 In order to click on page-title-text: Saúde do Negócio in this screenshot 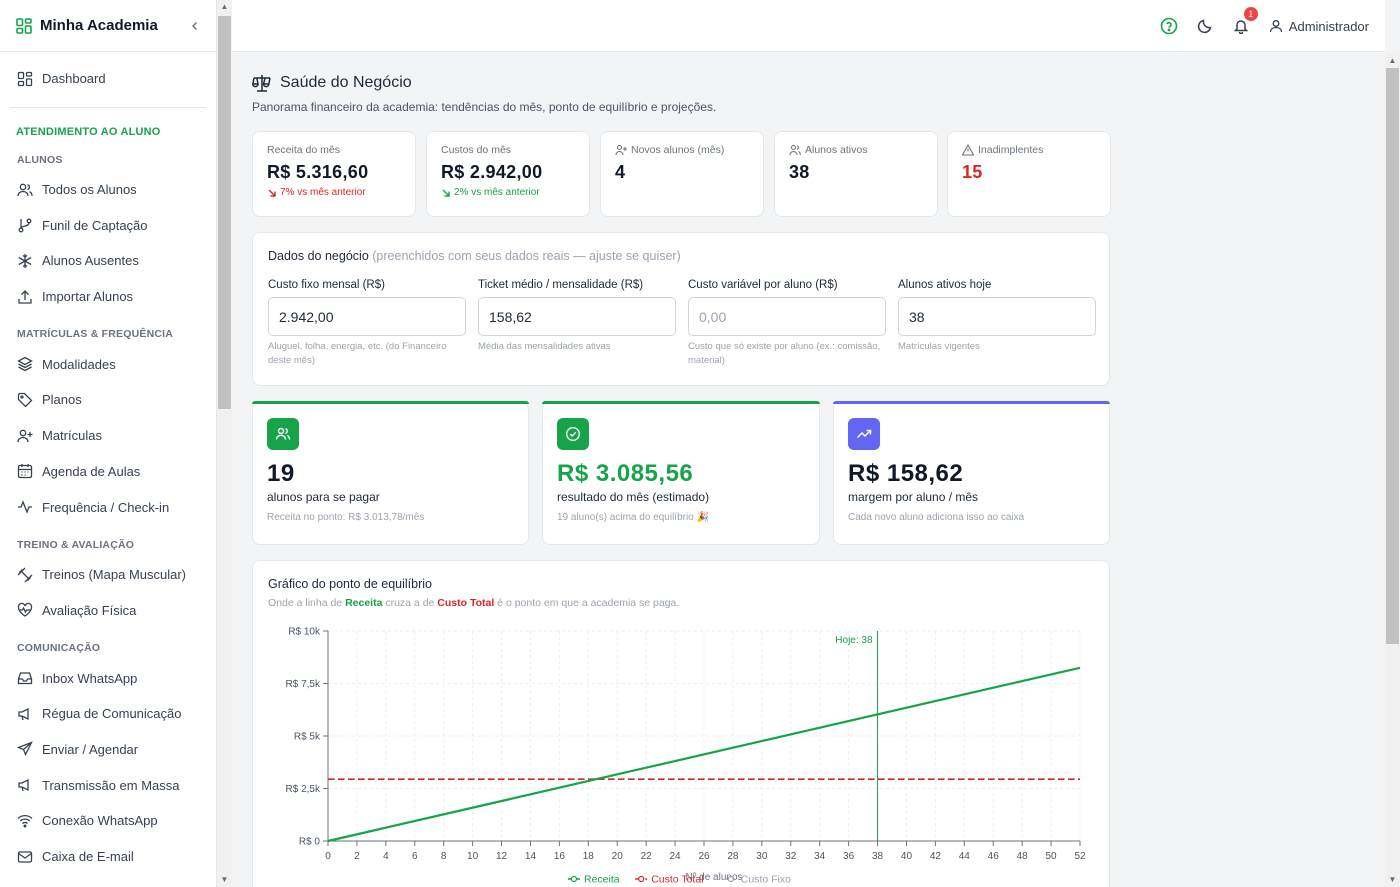, I will do `click(346, 82)`.